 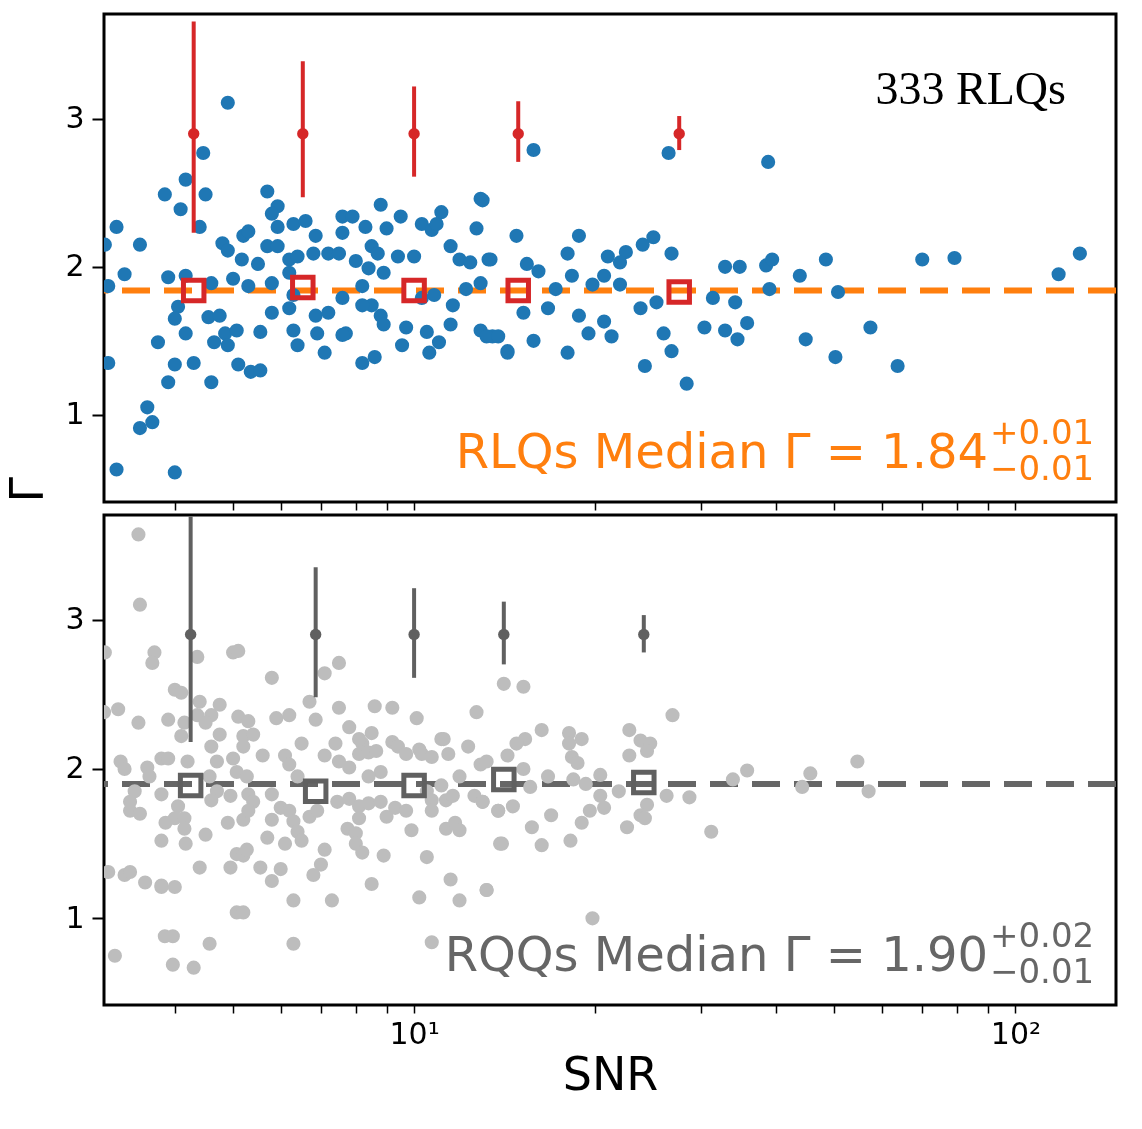 I want to click on x-tick-label: 10¹, so click(x=414, y=1033).